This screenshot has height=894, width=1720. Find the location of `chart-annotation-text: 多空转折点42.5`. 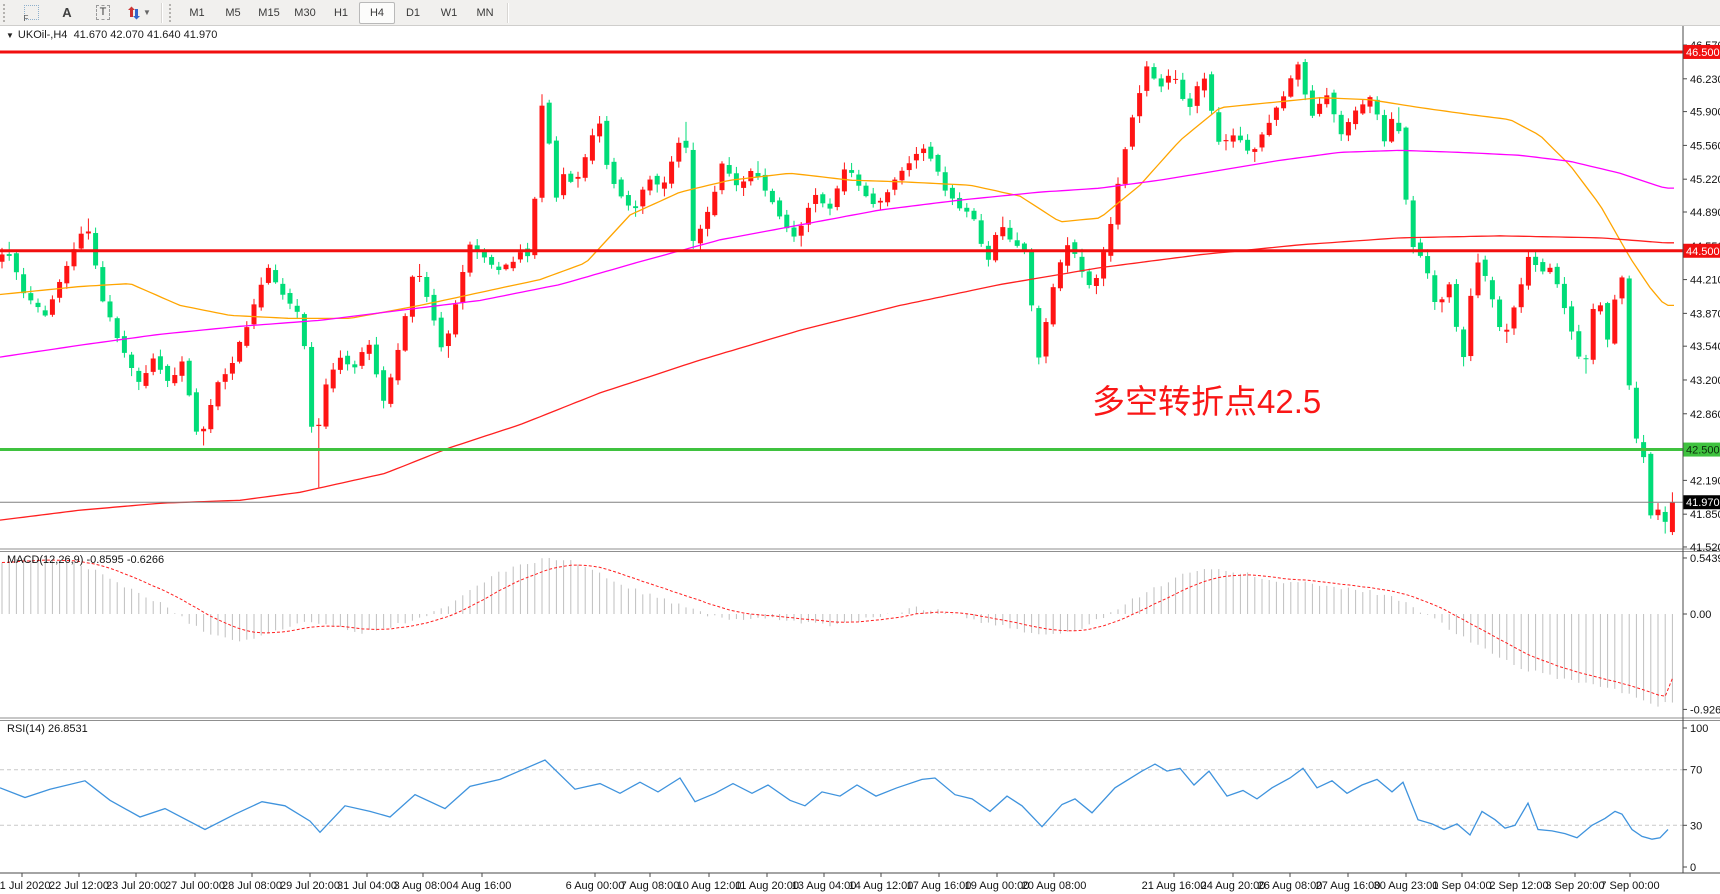

chart-annotation-text: 多空转折点42.5 is located at coordinates (1207, 401).